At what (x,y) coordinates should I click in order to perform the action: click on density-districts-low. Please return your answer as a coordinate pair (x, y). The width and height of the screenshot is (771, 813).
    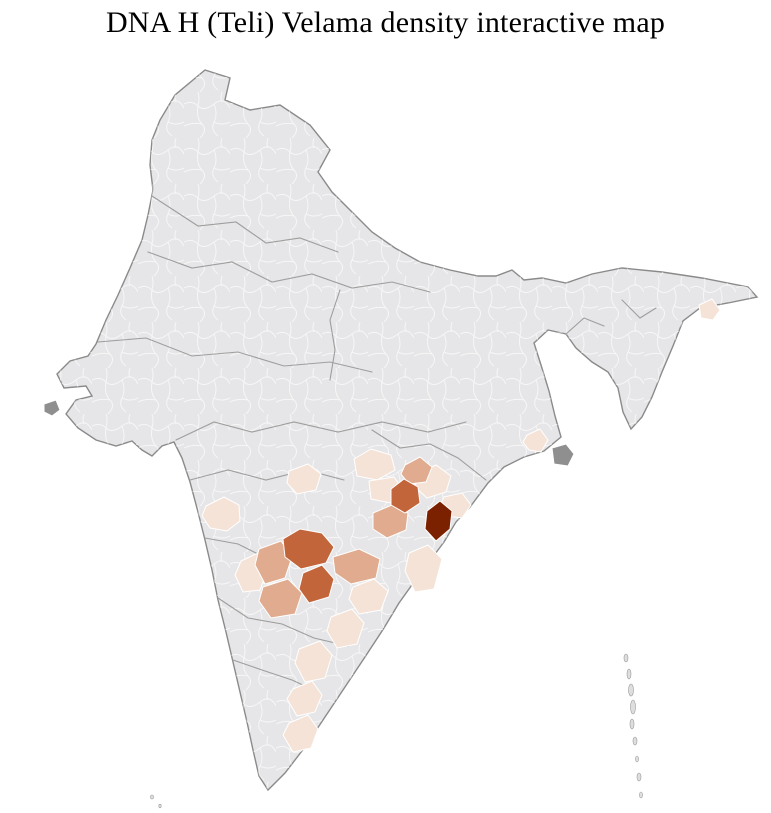
    Looking at the image, I should click on (343, 537).